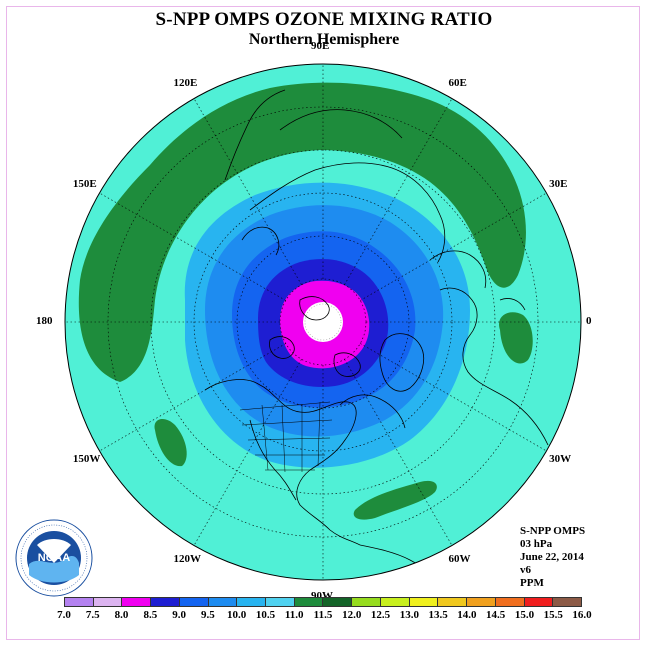 This screenshot has height=648, width=648. What do you see at coordinates (395, 500) in the screenshot?
I see `ozone-patch-green-atlantic` at bounding box center [395, 500].